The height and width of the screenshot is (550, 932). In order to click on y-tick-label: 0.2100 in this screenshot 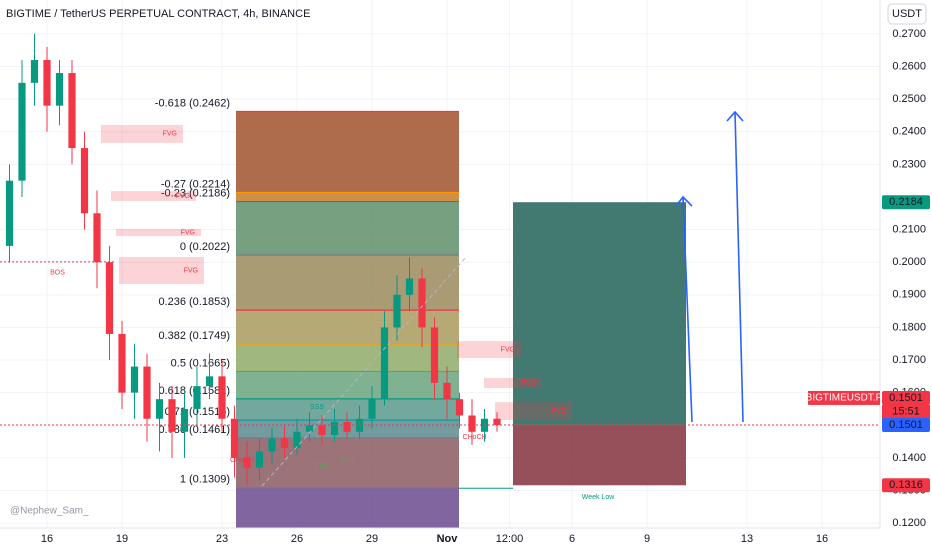, I will do `click(909, 229)`.